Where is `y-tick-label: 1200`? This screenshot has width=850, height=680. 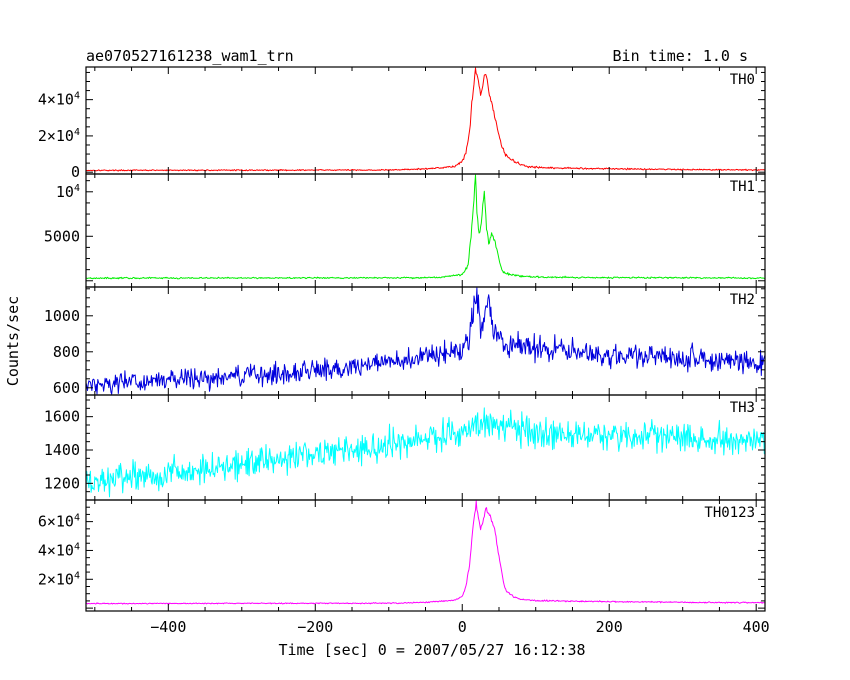
y-tick-label: 1200 is located at coordinates (62, 483).